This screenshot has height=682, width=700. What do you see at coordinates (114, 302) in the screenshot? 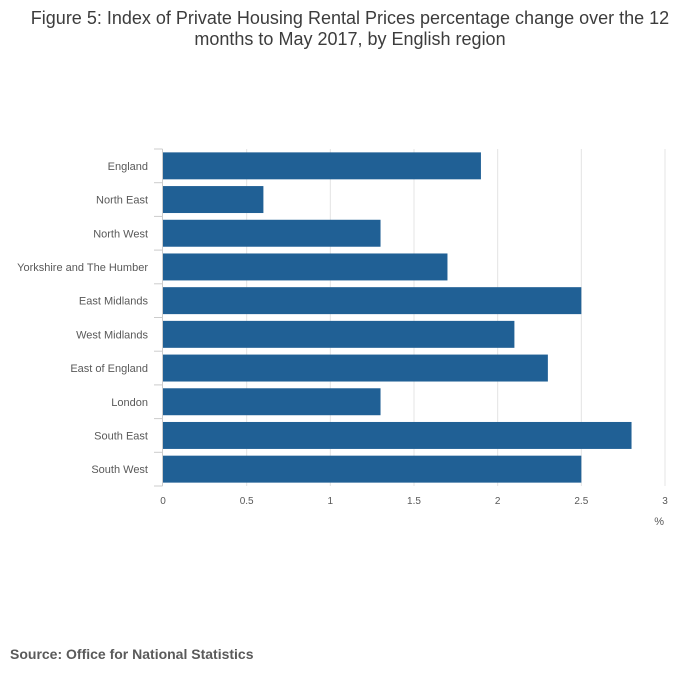
I see `category-label: East Midlands` at bounding box center [114, 302].